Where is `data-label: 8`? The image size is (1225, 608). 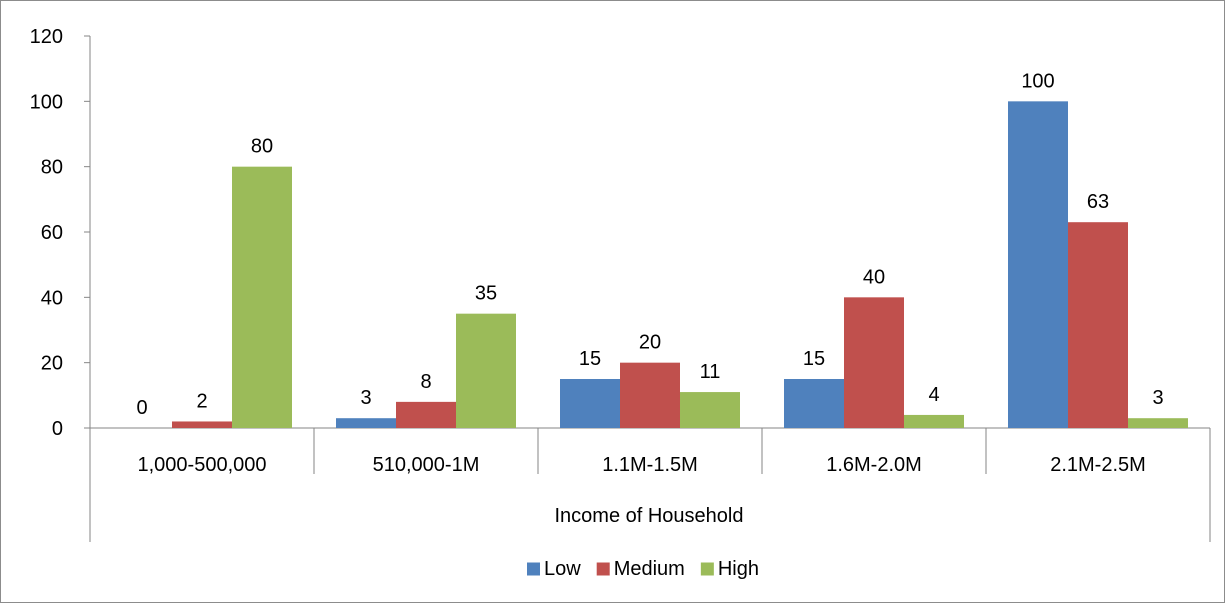 data-label: 8 is located at coordinates (425, 382).